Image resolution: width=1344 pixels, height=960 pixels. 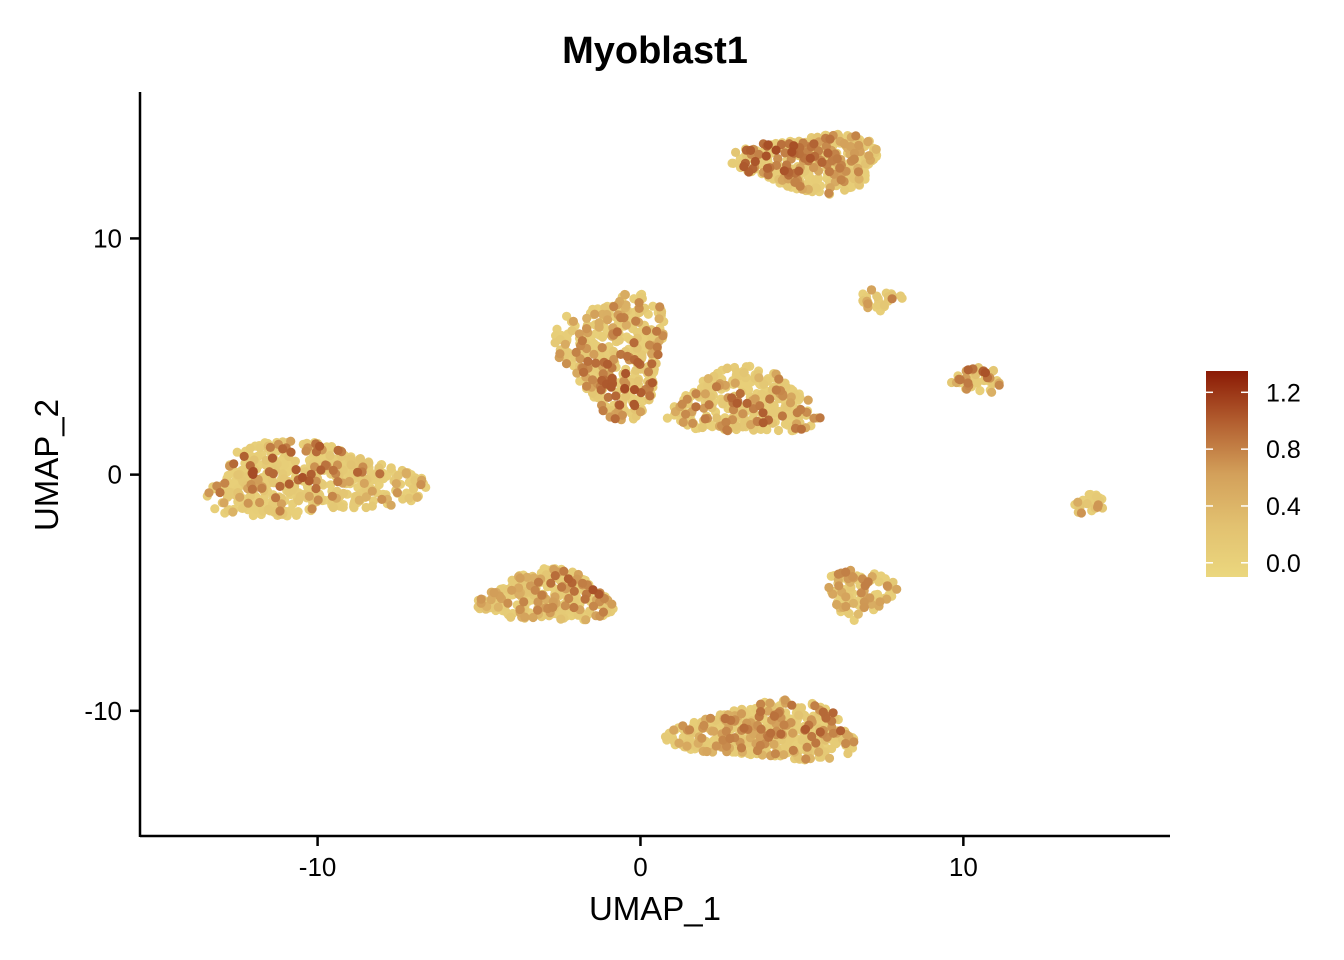 I want to click on x-tick-label: -10, so click(x=318, y=867).